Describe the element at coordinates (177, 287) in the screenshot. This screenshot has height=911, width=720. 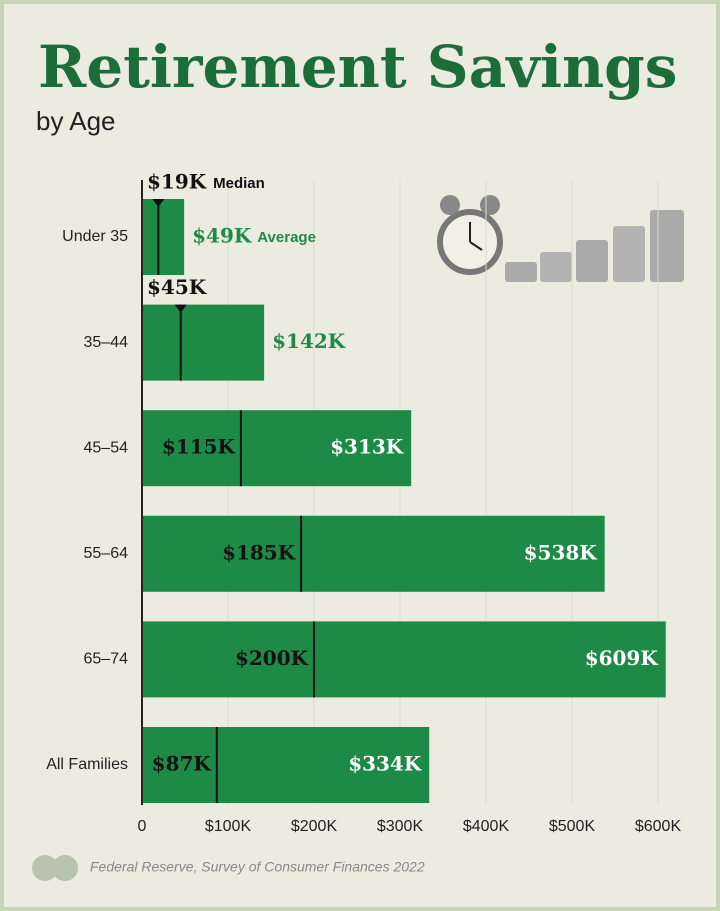
I see `median-label: $45K` at that location.